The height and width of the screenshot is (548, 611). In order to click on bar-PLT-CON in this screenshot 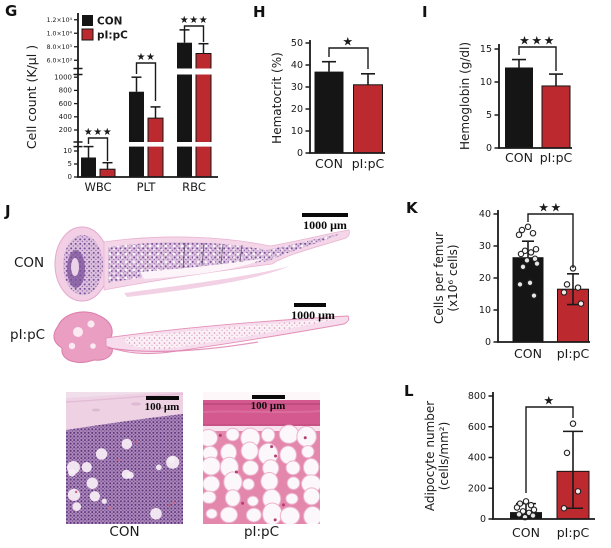, I will do `click(136, 134)`.